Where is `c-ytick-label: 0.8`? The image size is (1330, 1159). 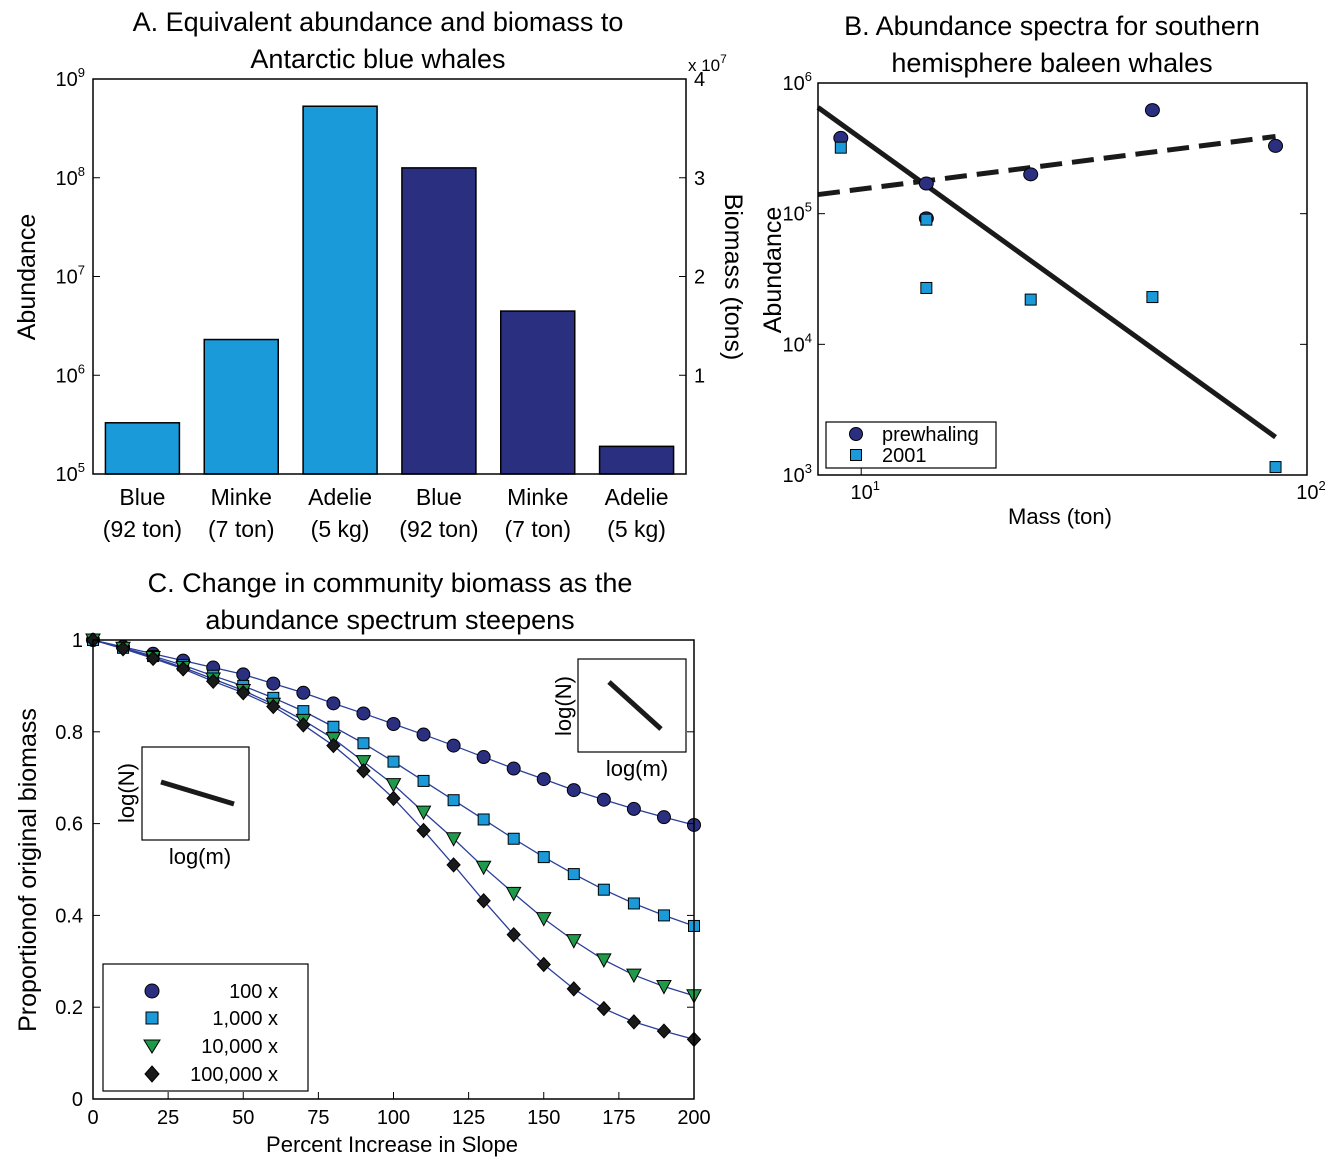
c-ytick-label: 0.8 is located at coordinates (69, 733).